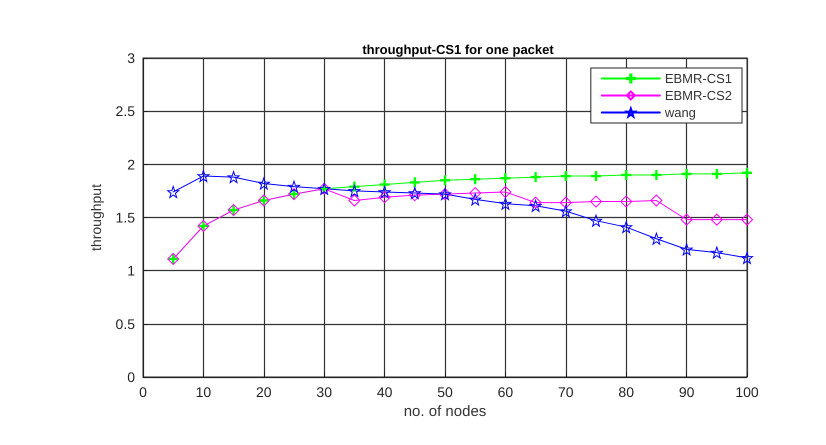  What do you see at coordinates (445, 392) in the screenshot?
I see `x-tick-label: 50` at bounding box center [445, 392].